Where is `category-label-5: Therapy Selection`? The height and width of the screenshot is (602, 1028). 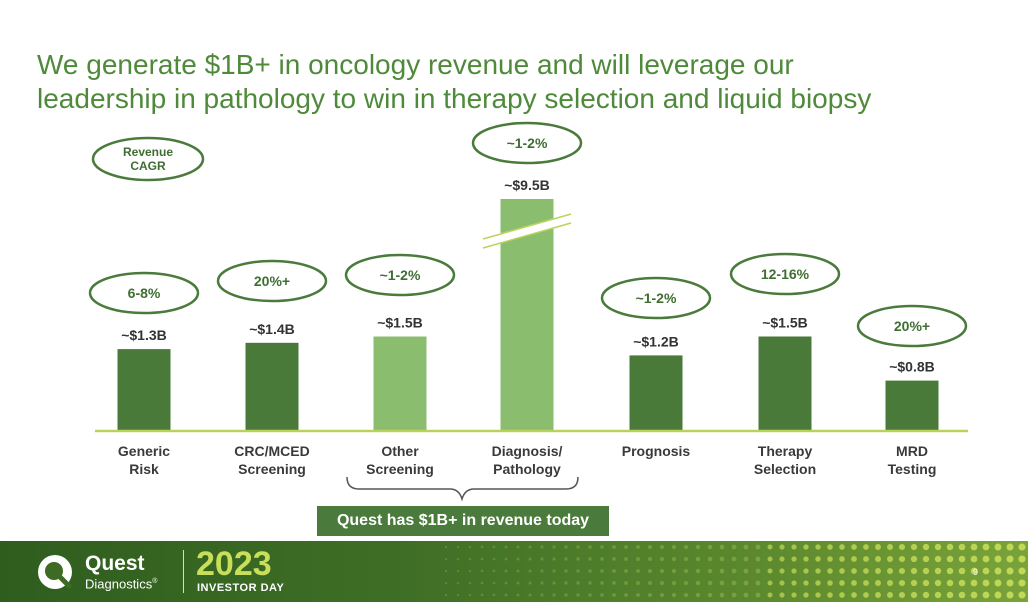 category-label-5: Therapy Selection is located at coordinates (785, 460).